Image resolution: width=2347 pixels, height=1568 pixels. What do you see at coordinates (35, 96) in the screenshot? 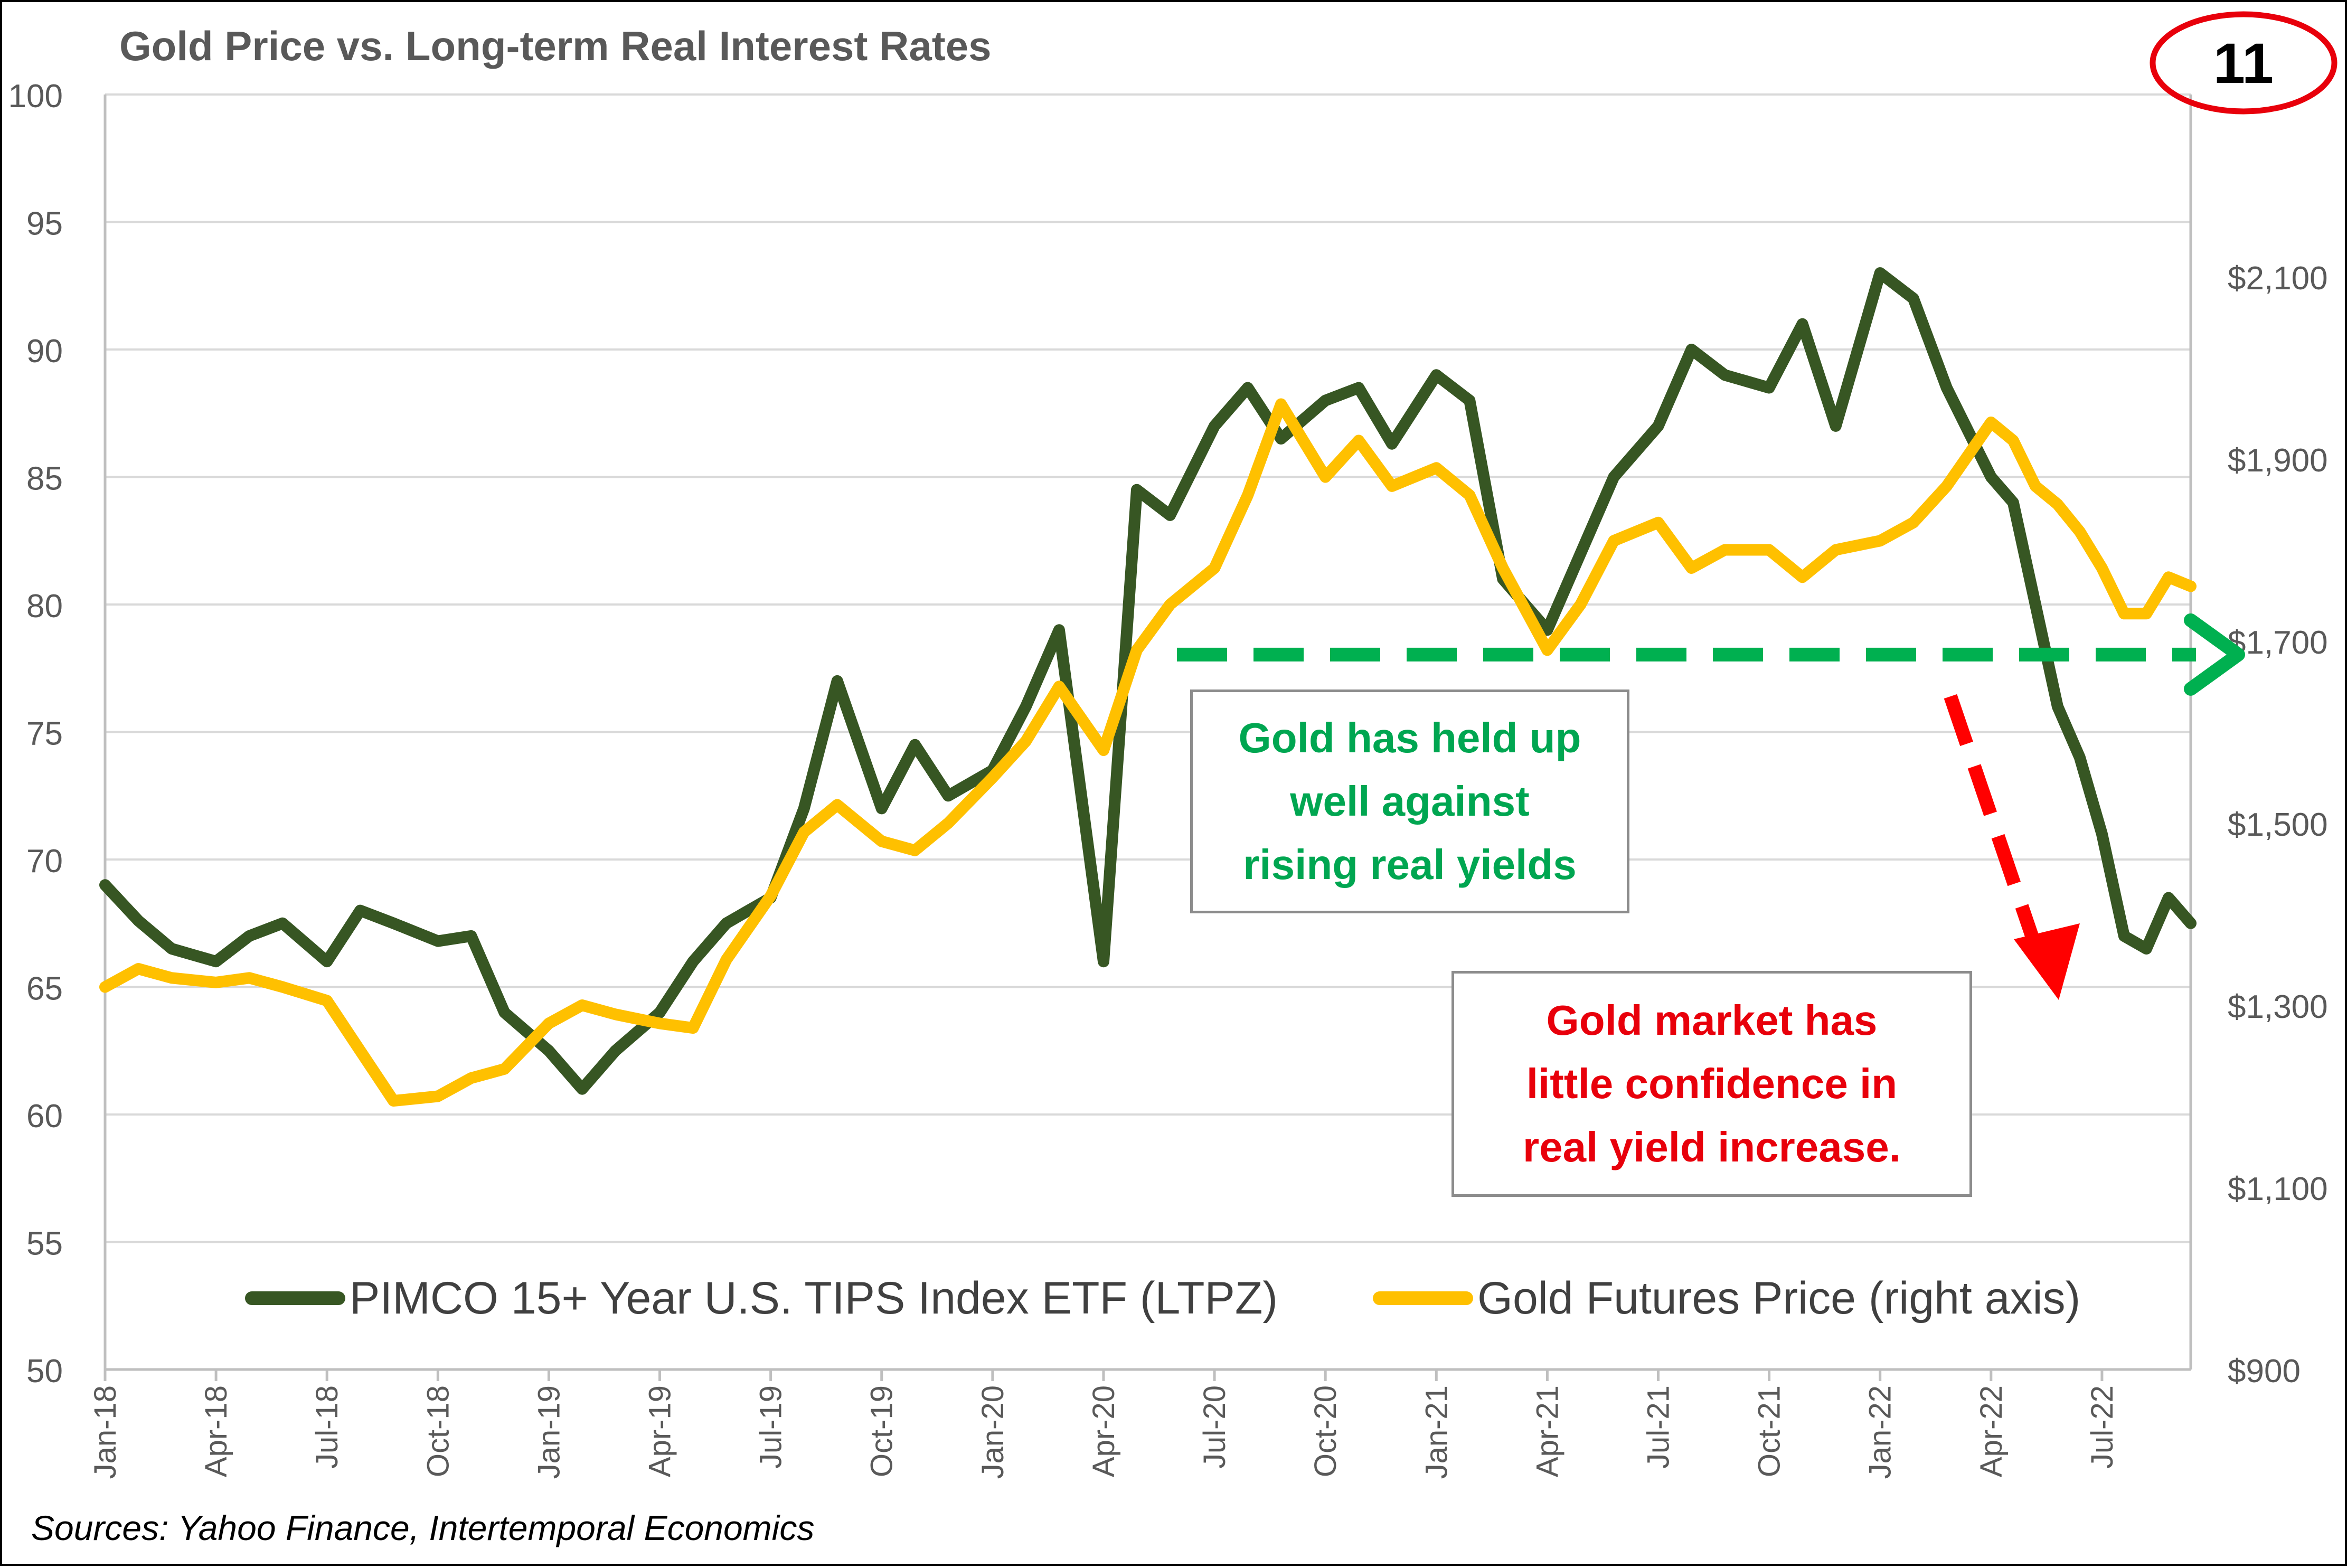
I see `y-left-tick-label: 100` at bounding box center [35, 96].